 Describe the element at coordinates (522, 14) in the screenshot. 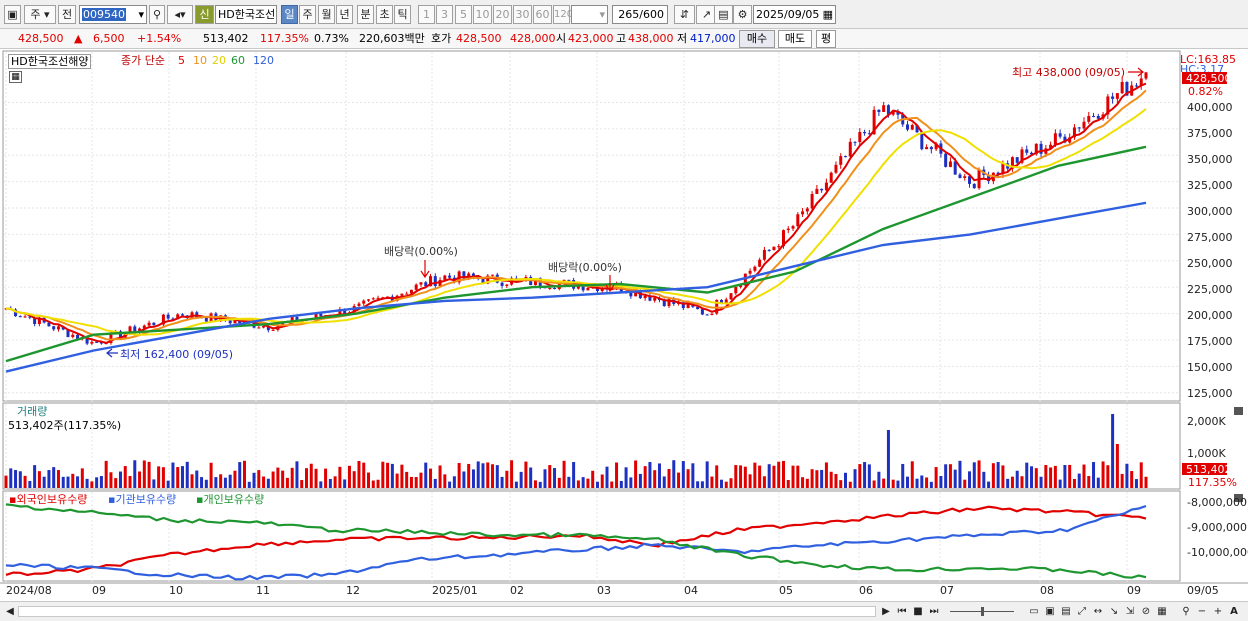

I see `interval-30: 30` at that location.